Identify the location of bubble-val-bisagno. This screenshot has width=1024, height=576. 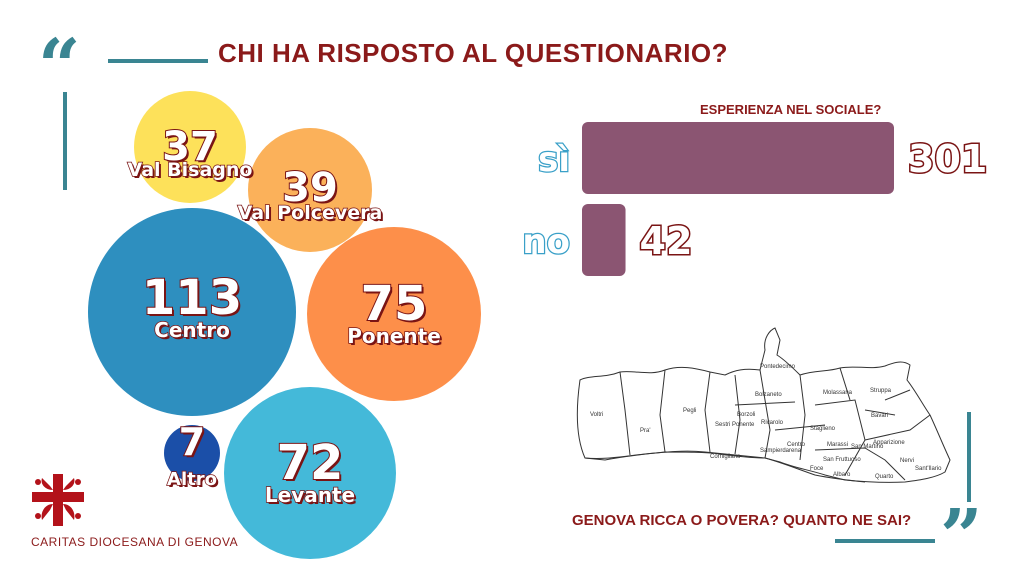
(190, 147).